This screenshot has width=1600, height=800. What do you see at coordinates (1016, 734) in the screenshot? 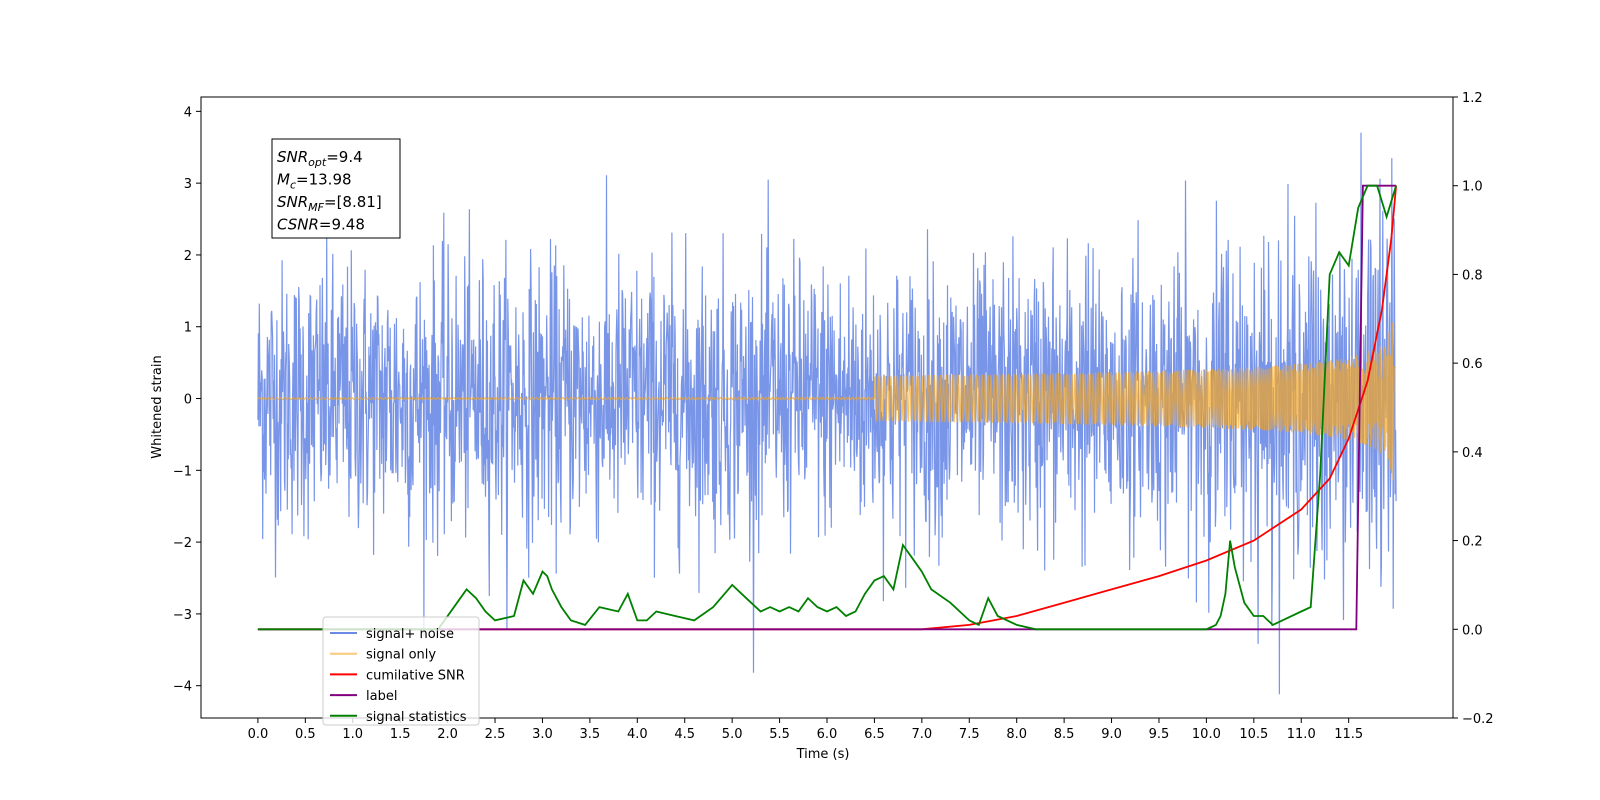
I see `x-tick-label: 8.0` at bounding box center [1016, 734].